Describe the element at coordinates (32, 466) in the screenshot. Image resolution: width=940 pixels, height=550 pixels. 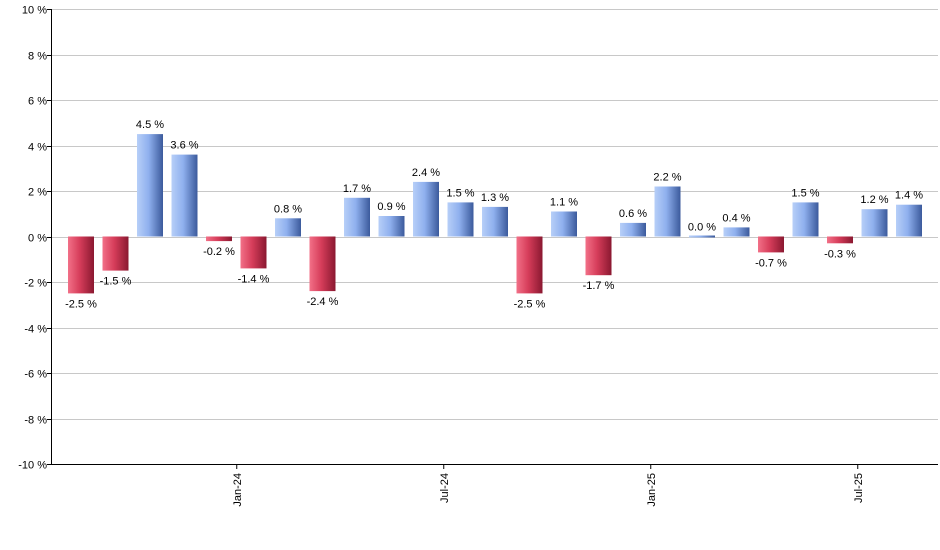
I see `y-tick-label: -10 %` at that location.